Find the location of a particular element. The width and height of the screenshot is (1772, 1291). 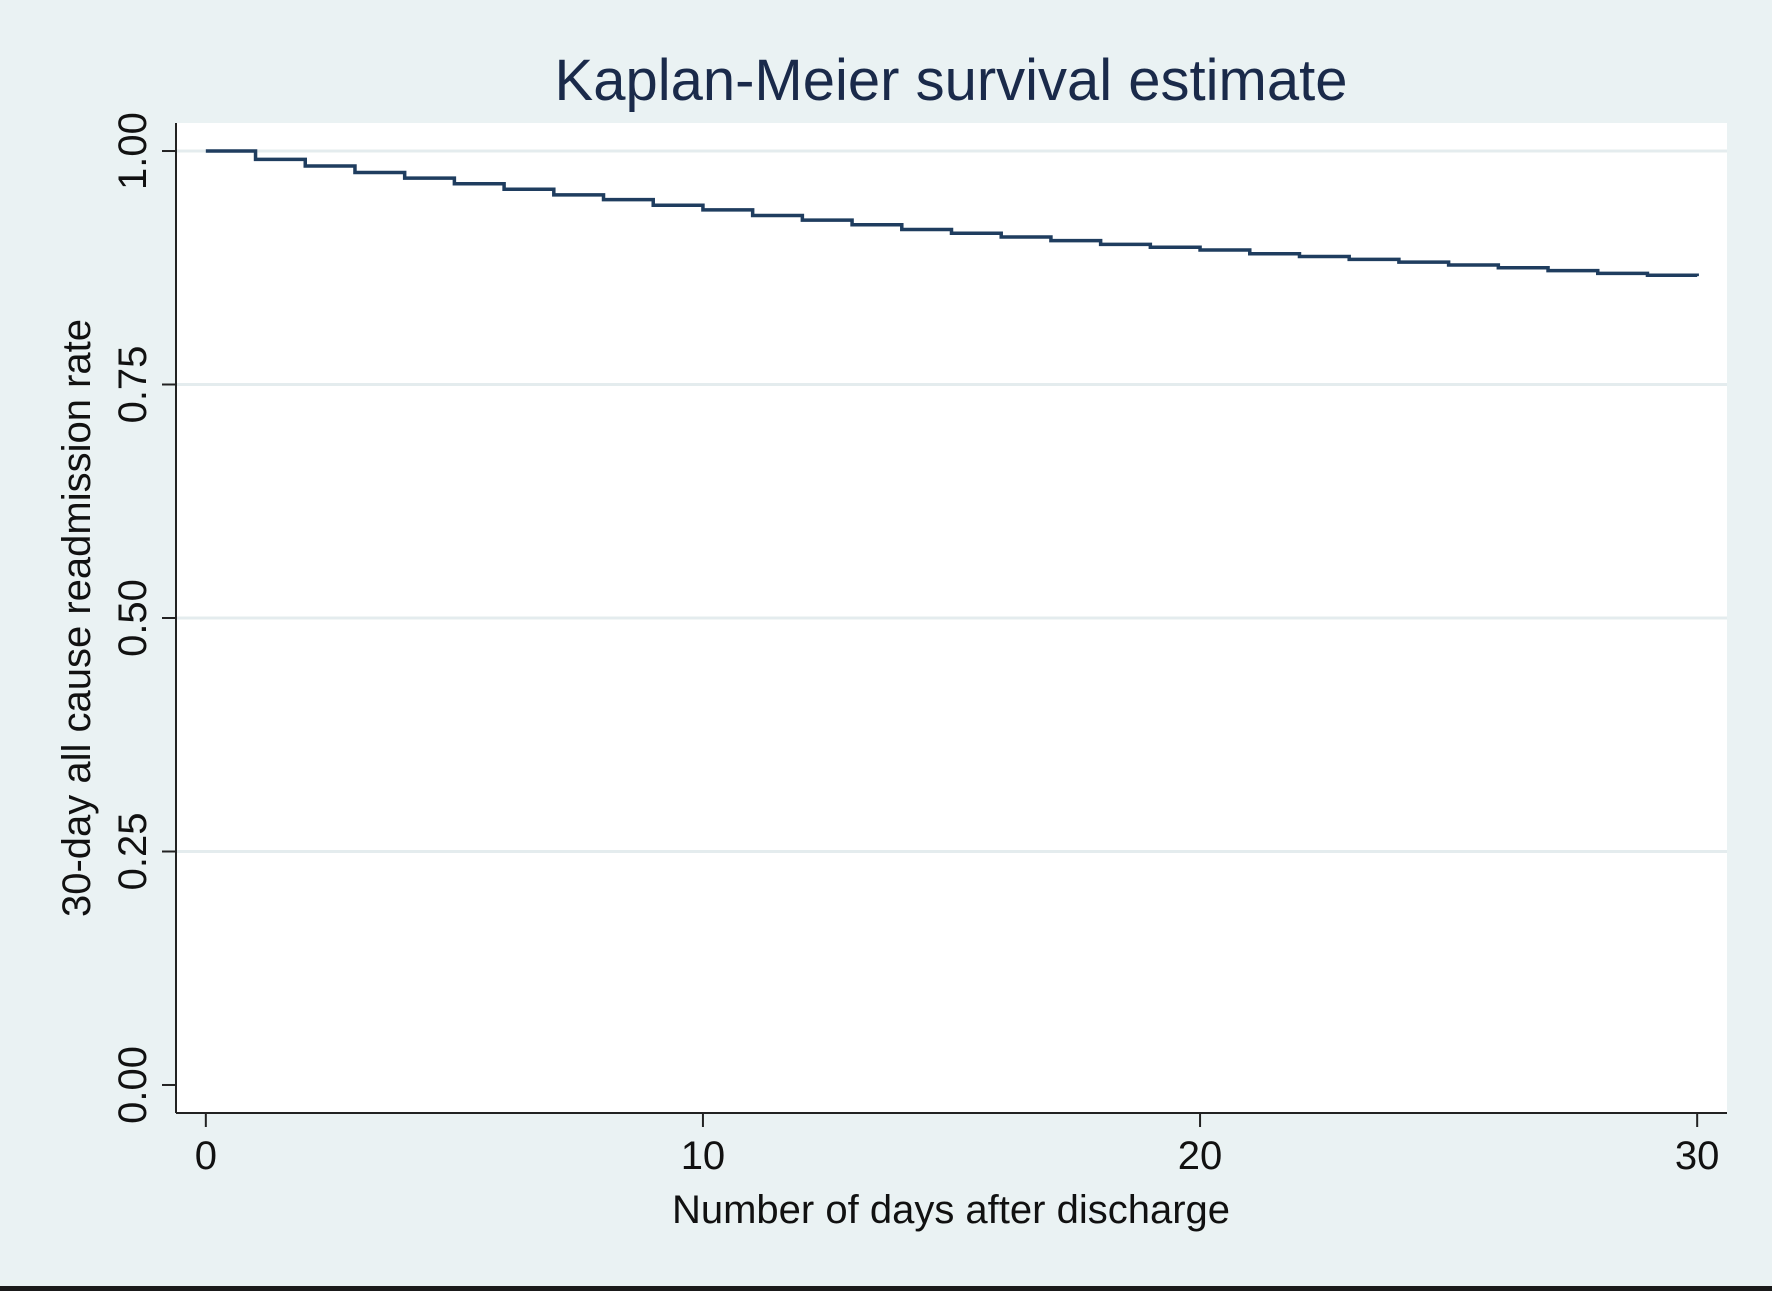

x-axis-label: Number of days after discharge is located at coordinates (951, 1210).